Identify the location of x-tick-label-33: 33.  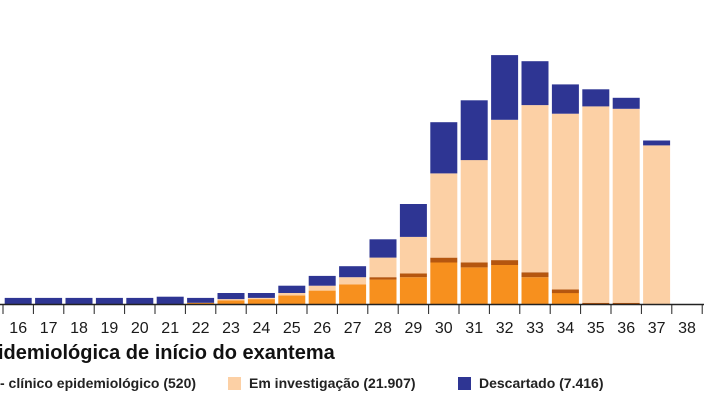
(535, 328).